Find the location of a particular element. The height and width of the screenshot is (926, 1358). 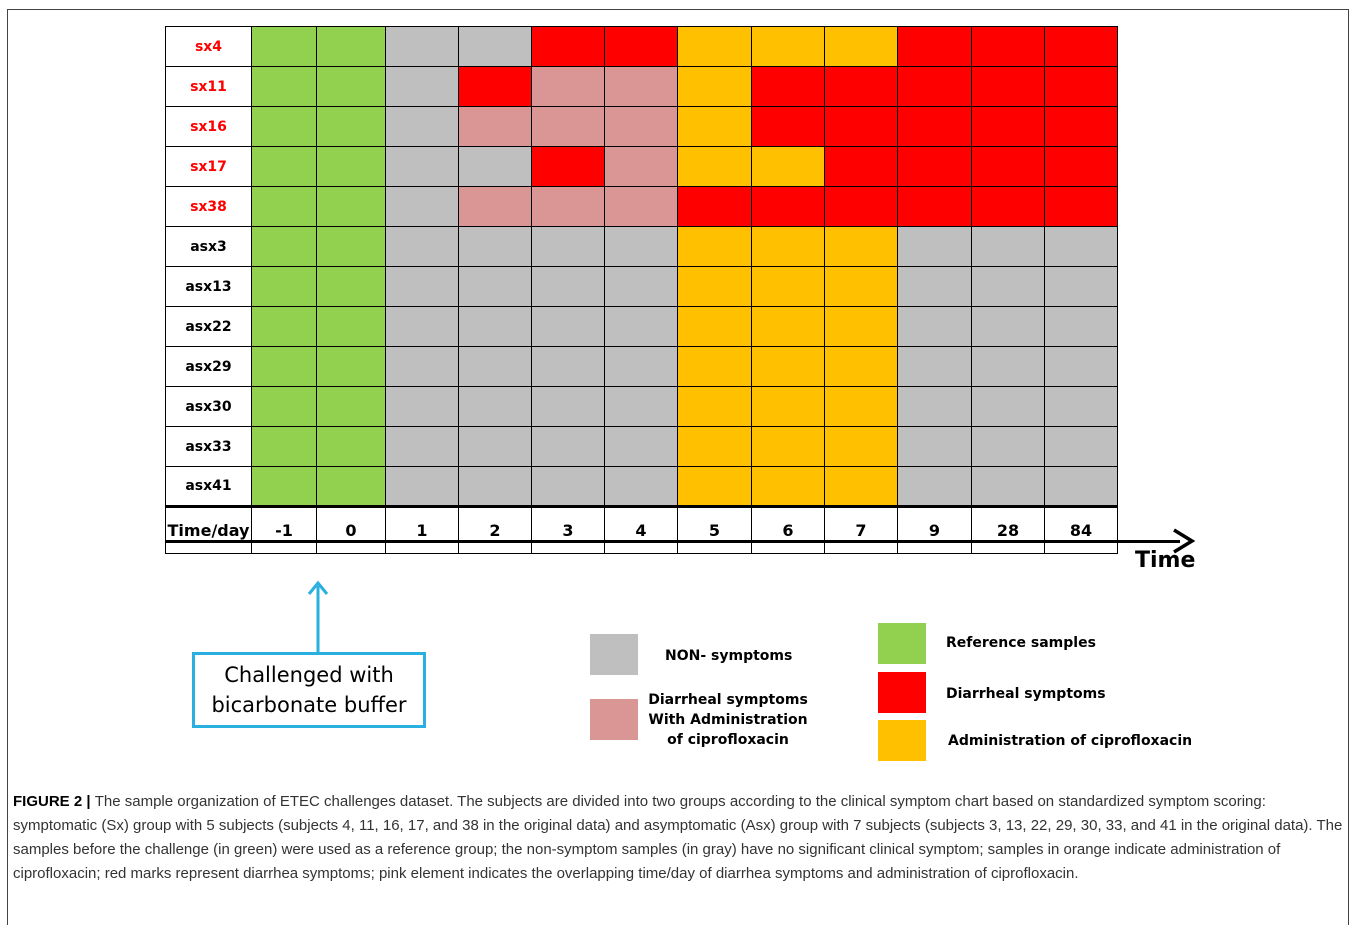

legend-overlap-line-3: of ciprofloxacin is located at coordinates (728, 740).